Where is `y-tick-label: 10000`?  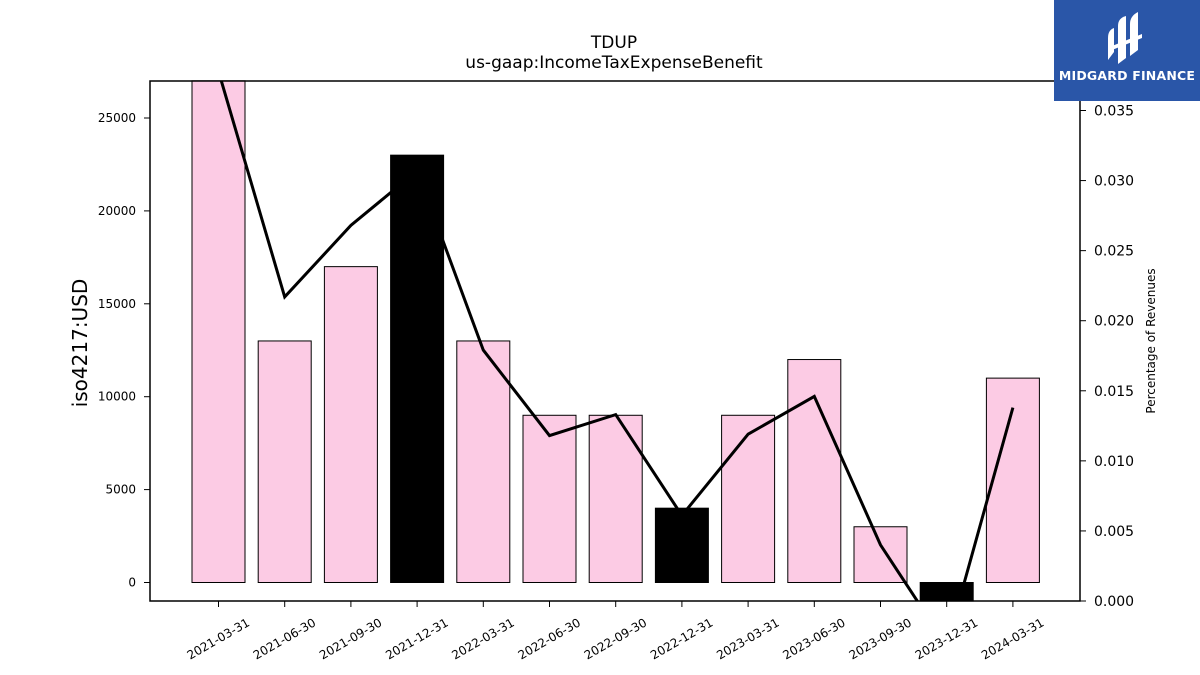
y-tick-label: 10000 is located at coordinates (117, 397).